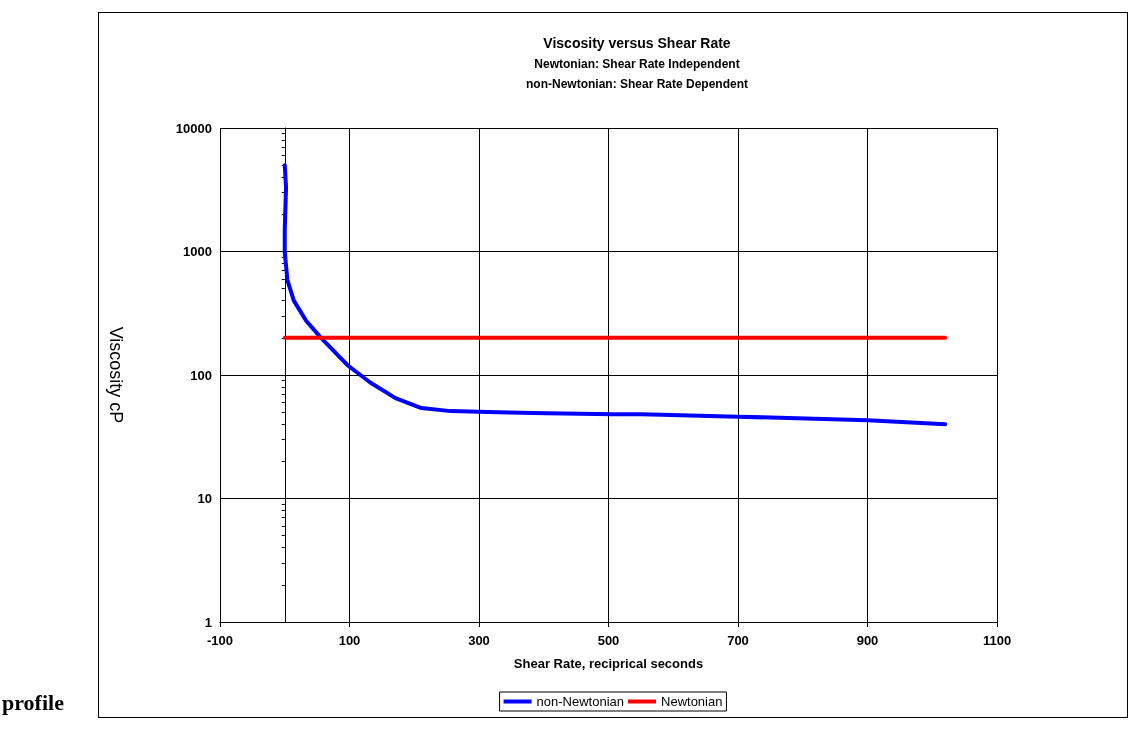 The width and height of the screenshot is (1131, 738). I want to click on y-tick-label: 1, so click(208, 622).